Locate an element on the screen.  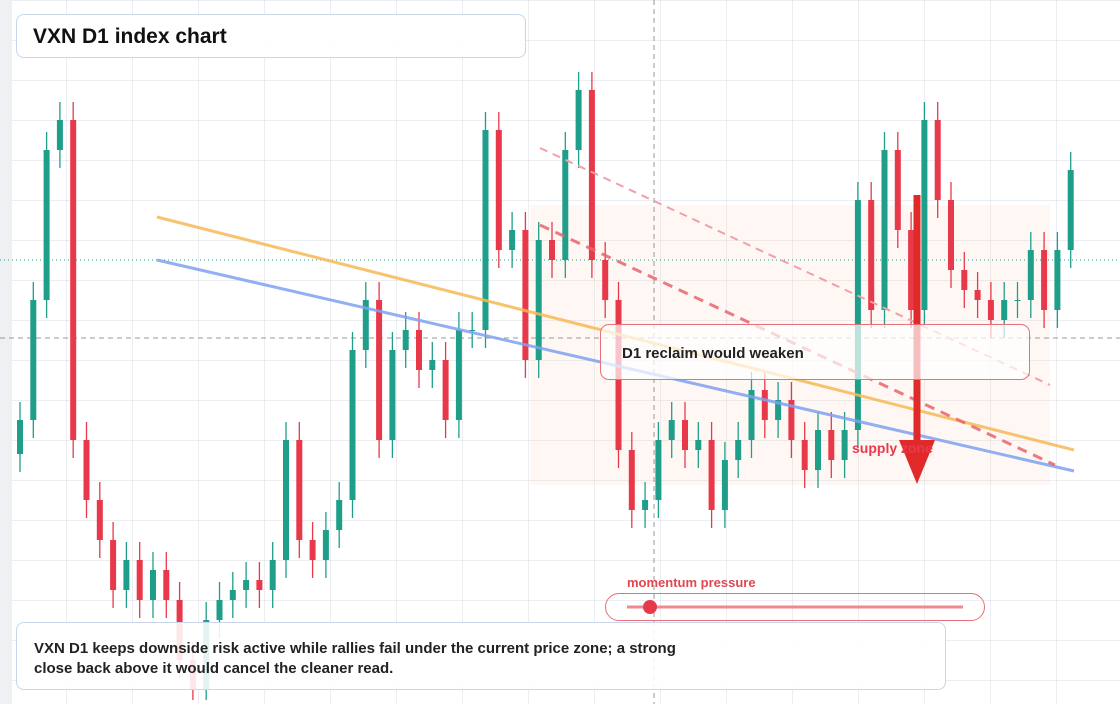
callout-text: D1 reclaim would weaken is located at coordinates (713, 353).